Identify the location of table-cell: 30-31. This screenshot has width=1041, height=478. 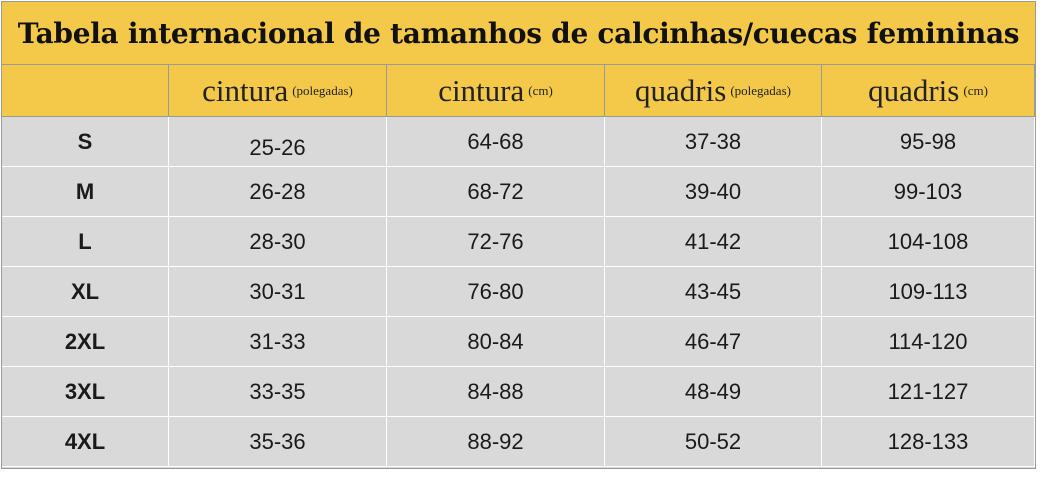
(278, 292).